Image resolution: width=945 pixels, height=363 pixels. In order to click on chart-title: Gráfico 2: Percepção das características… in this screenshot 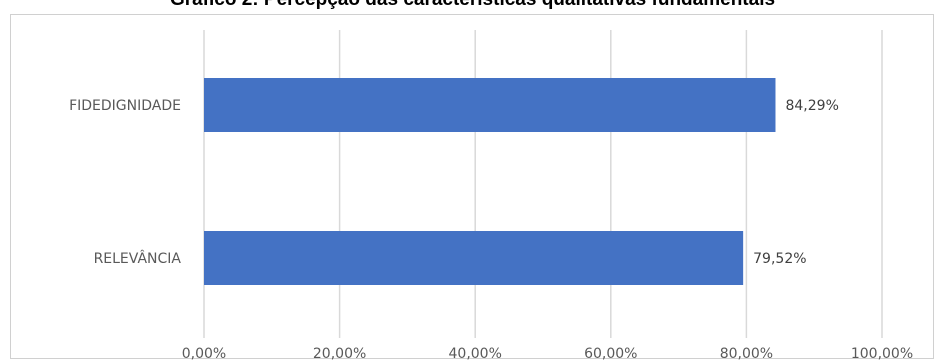, I will do `click(472, 5)`.